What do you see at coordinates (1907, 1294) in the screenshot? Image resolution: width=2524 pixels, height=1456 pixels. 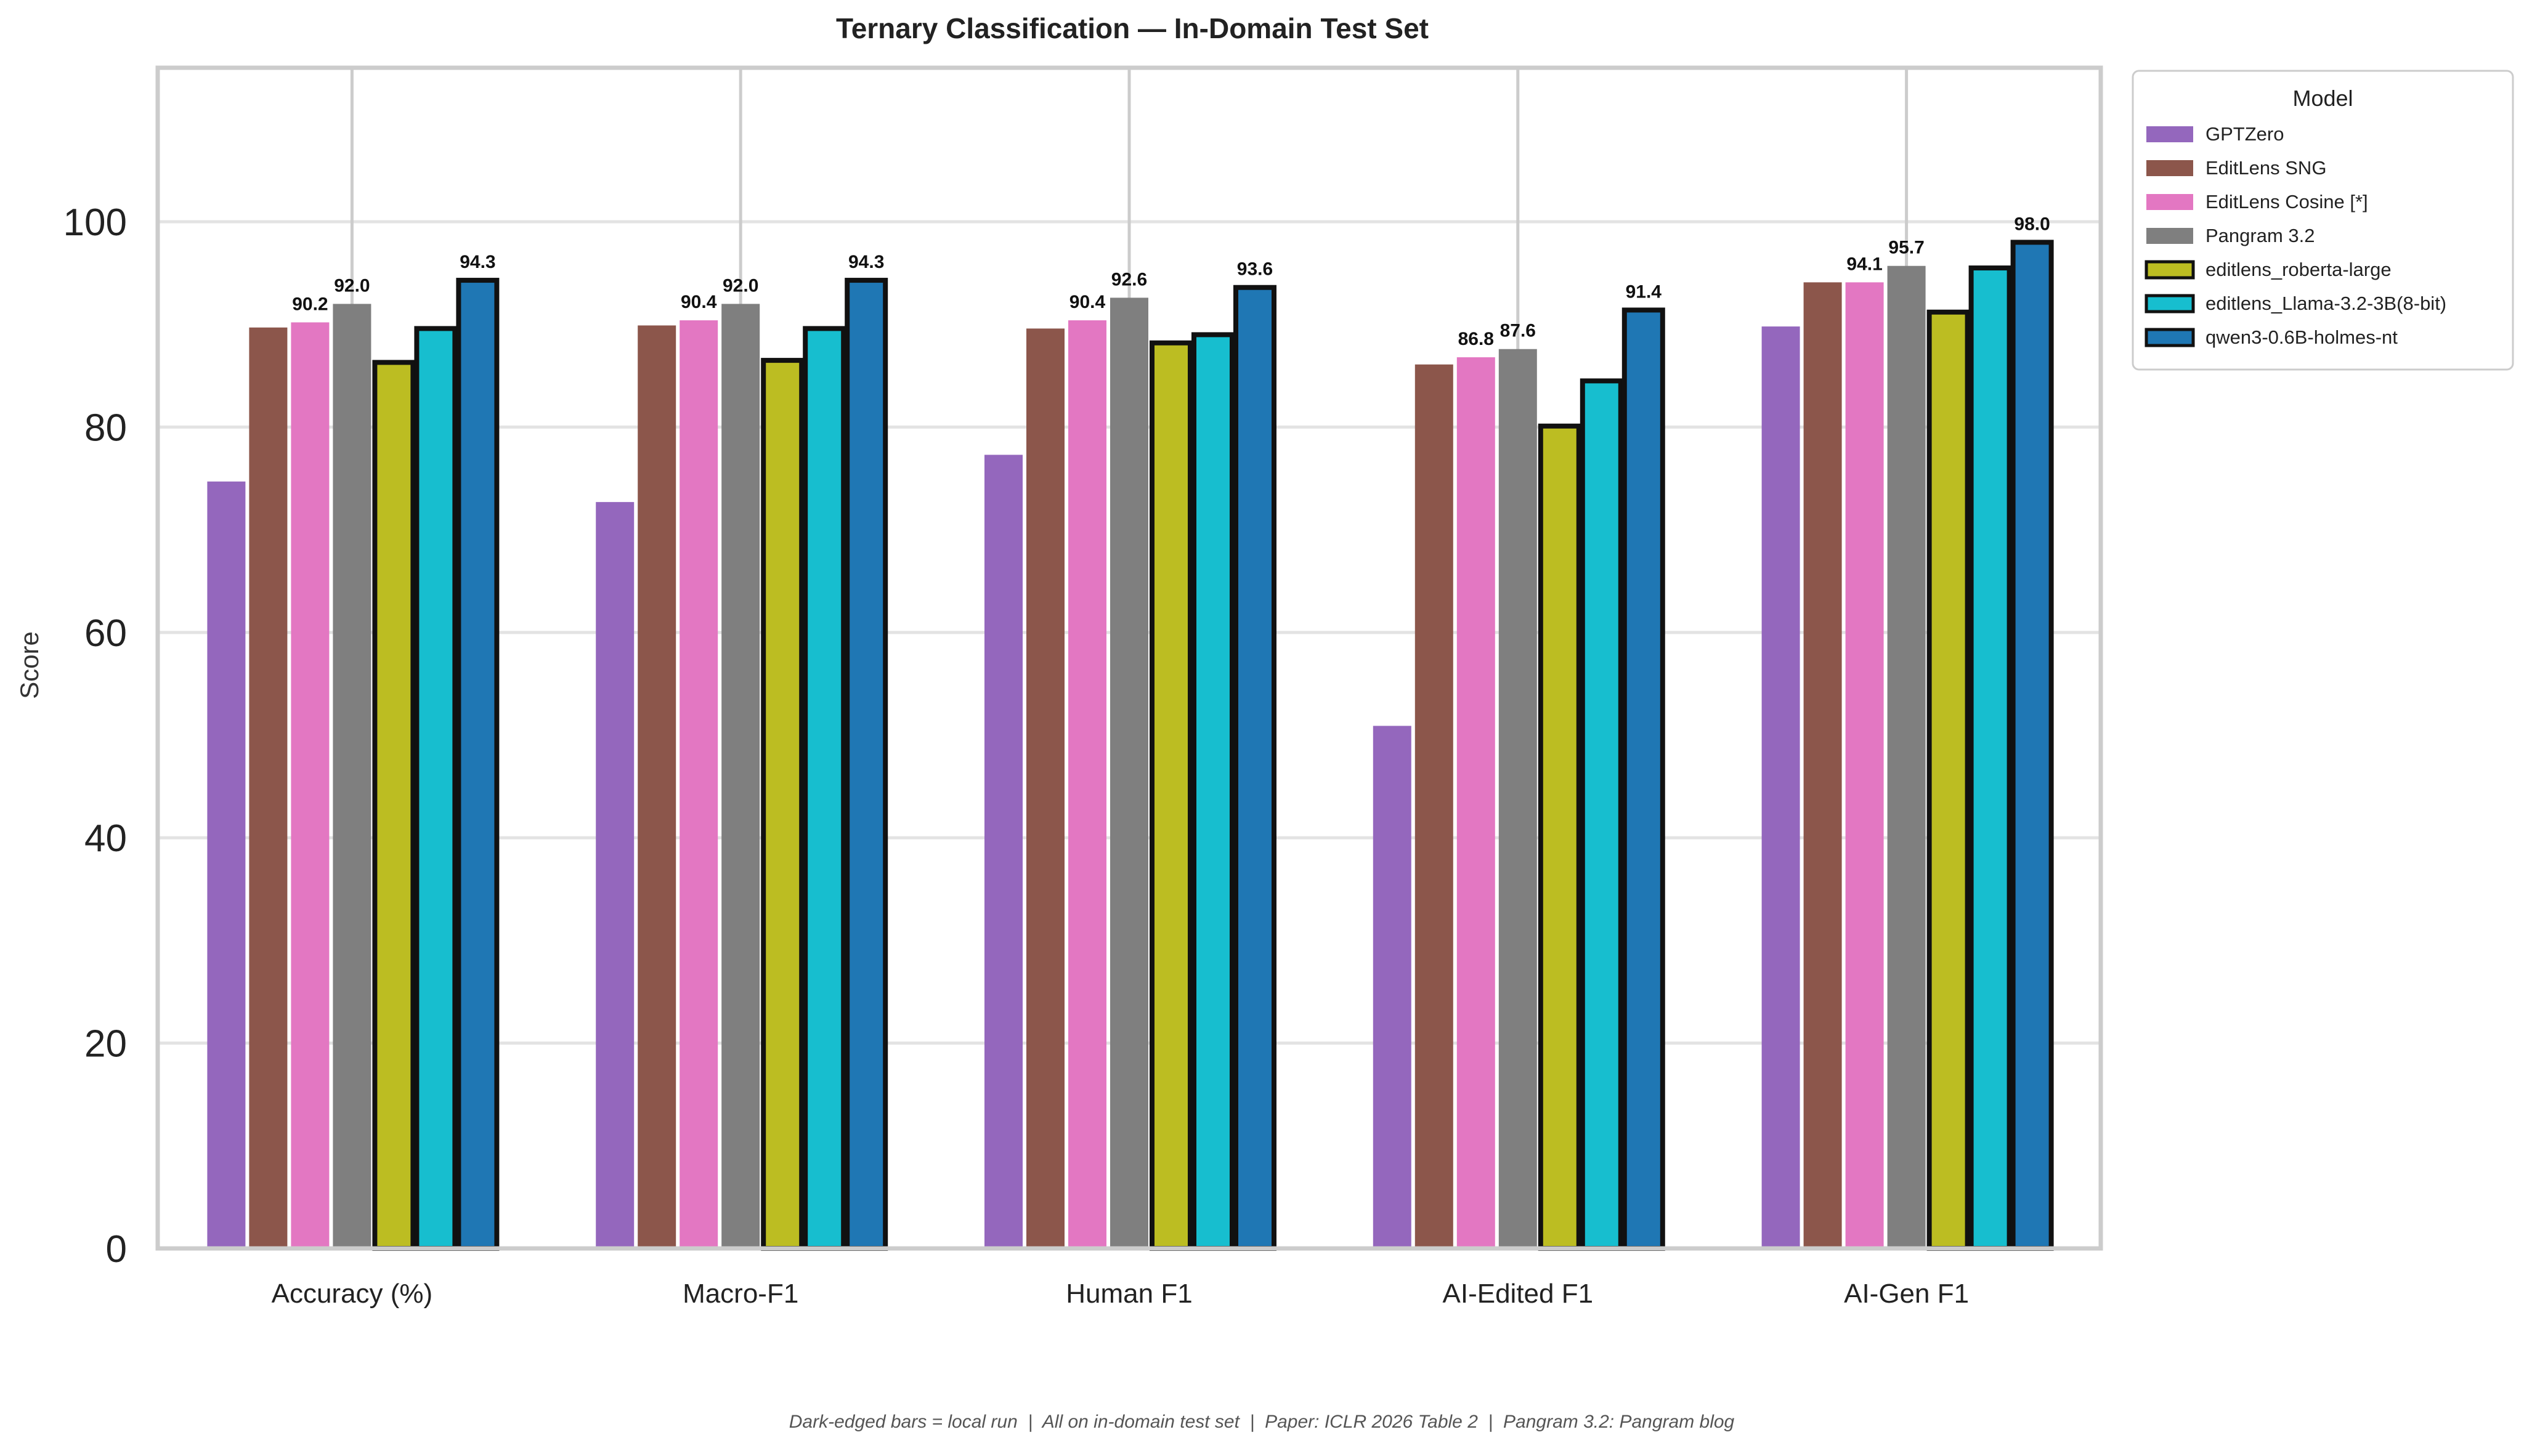 I see `x-tick-label: AI-Gen F1` at bounding box center [1907, 1294].